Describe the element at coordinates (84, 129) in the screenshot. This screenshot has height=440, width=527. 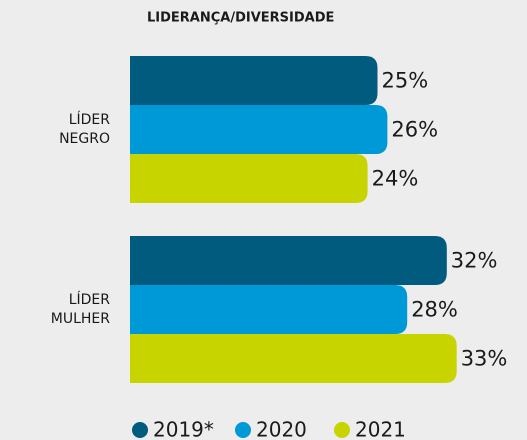
I see `category-label: LÍDER NEGRO` at that location.